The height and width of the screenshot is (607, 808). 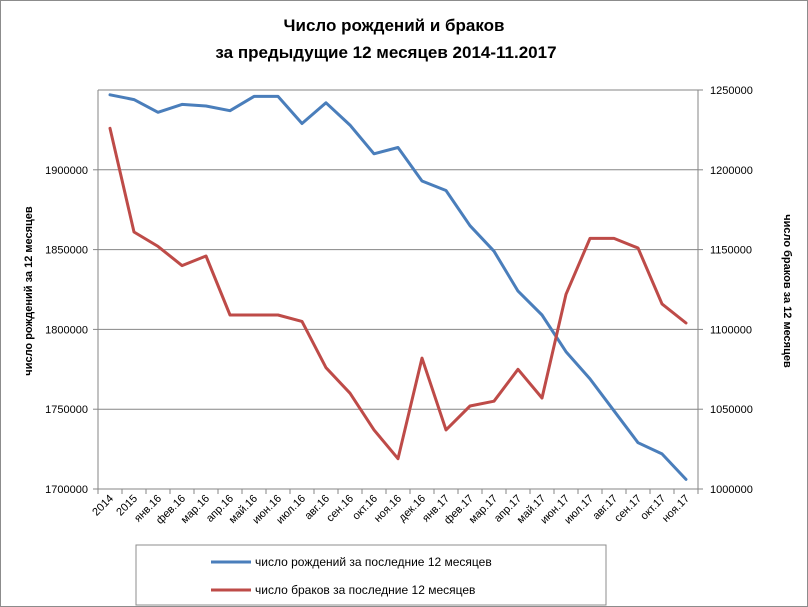 I want to click on right-tick-label: 1150000, so click(x=731, y=251).